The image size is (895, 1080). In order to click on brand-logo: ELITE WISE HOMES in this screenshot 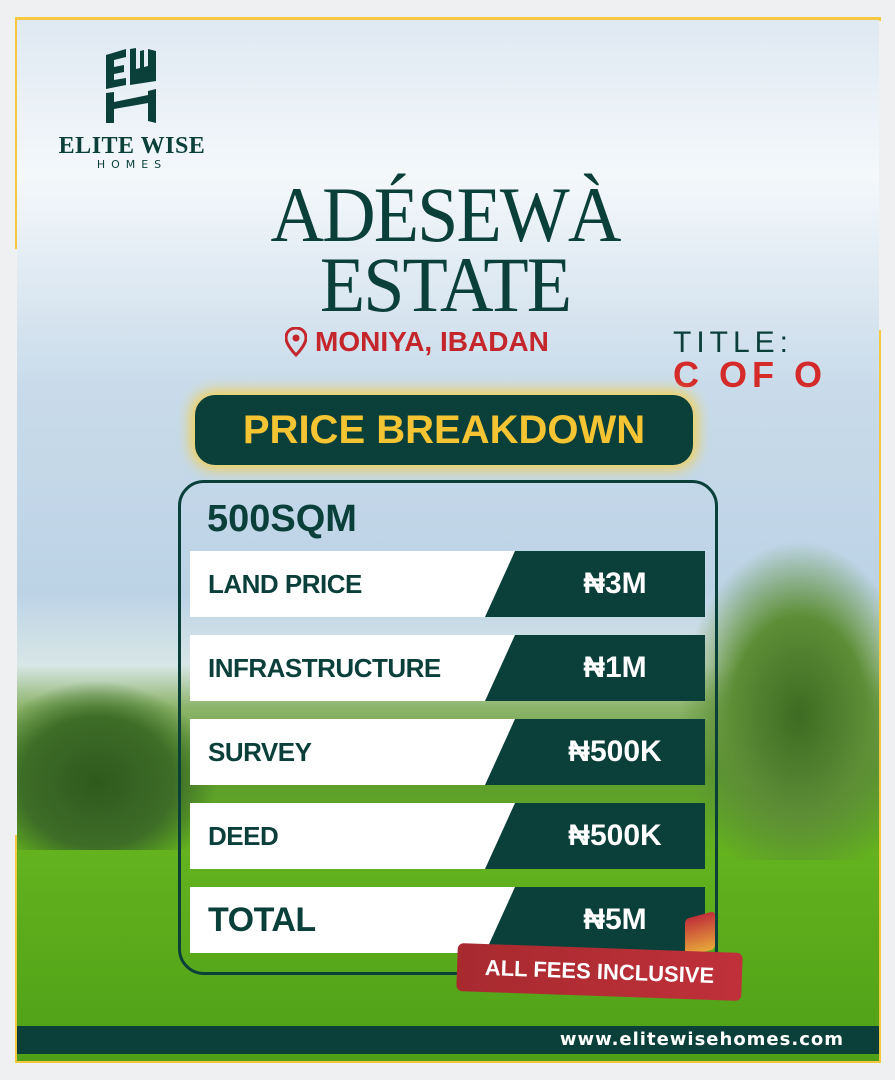, I will do `click(132, 109)`.